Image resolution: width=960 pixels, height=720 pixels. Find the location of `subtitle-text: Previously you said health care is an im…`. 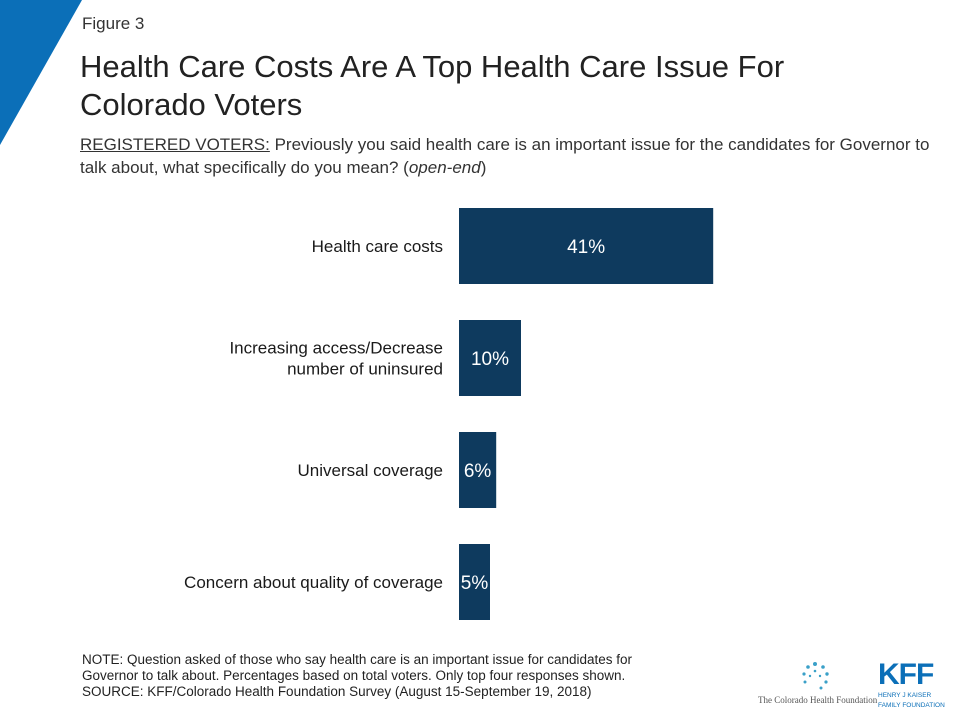

subtitle-text: Previously you said health care is an im… is located at coordinates (505, 156).